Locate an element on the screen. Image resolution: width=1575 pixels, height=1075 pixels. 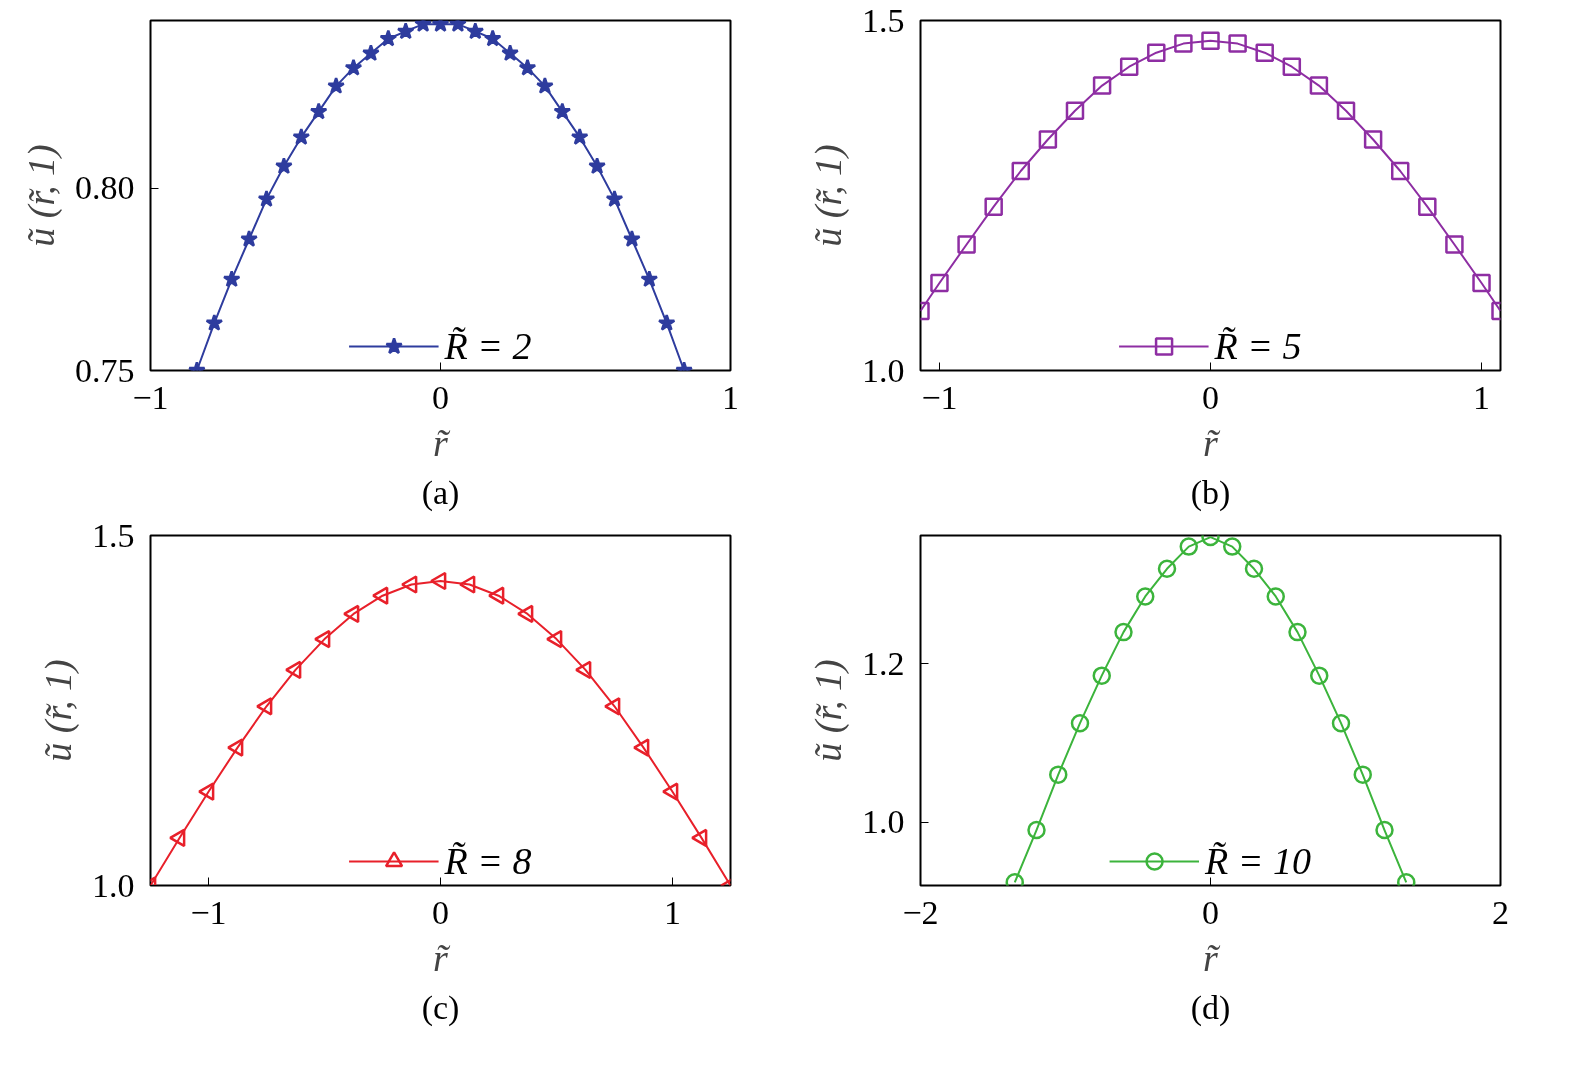
legend-label: R̃ = 10 is located at coordinates (1258, 861).